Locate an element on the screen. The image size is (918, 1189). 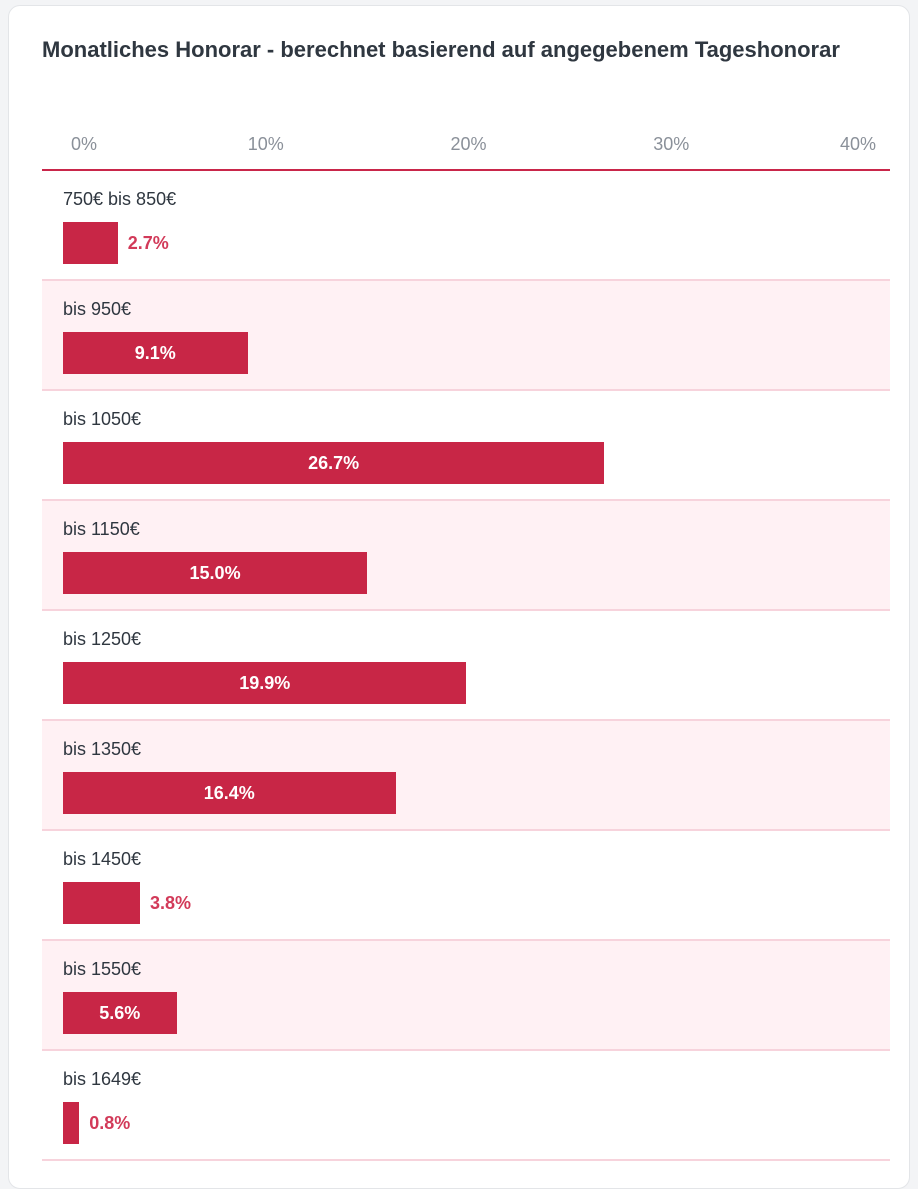
category-label: bis 1150€ is located at coordinates (101, 529).